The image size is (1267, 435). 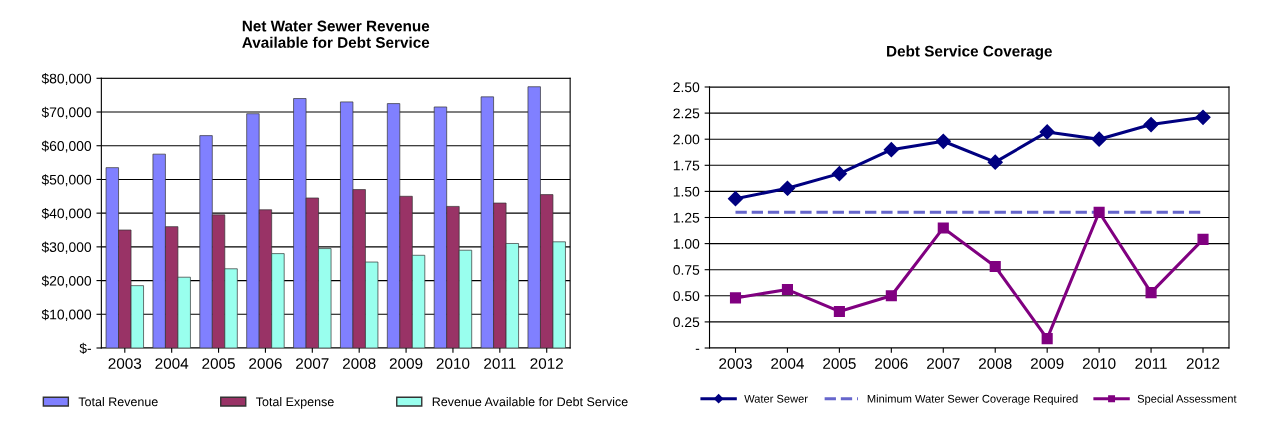 I want to click on y-tick-label: 0.25, so click(x=686, y=322).